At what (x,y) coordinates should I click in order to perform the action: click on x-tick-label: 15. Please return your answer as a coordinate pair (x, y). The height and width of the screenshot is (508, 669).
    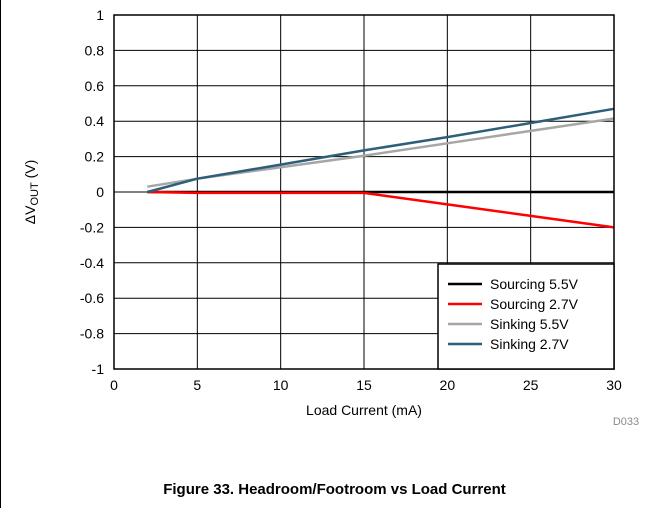
    Looking at the image, I should click on (364, 385).